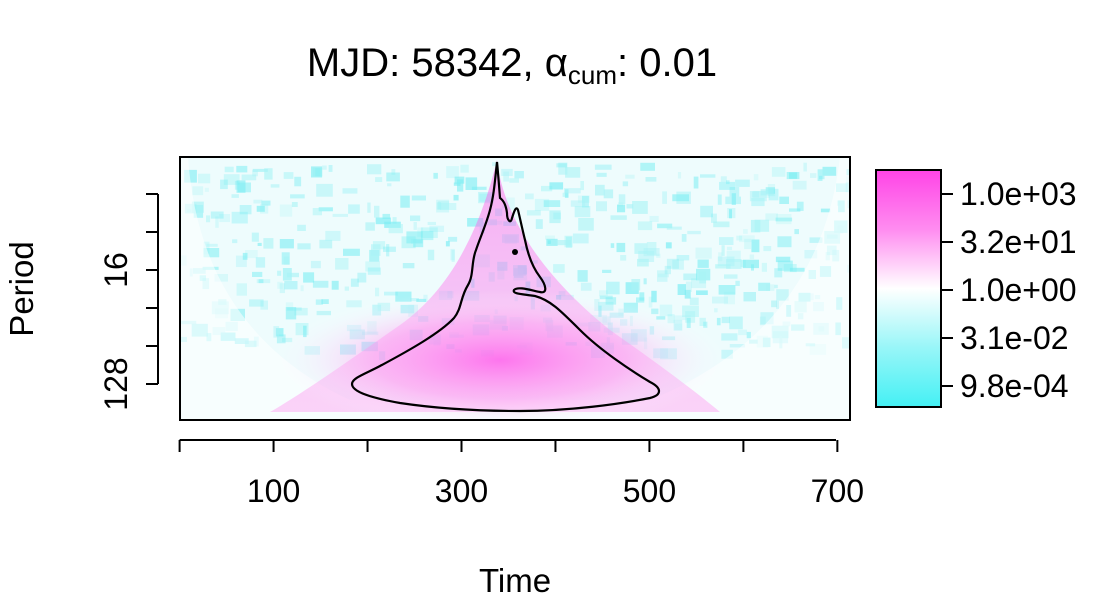 The height and width of the screenshot is (608, 1106). What do you see at coordinates (116, 331) in the screenshot?
I see `y-tick-labels: 16 128` at bounding box center [116, 331].